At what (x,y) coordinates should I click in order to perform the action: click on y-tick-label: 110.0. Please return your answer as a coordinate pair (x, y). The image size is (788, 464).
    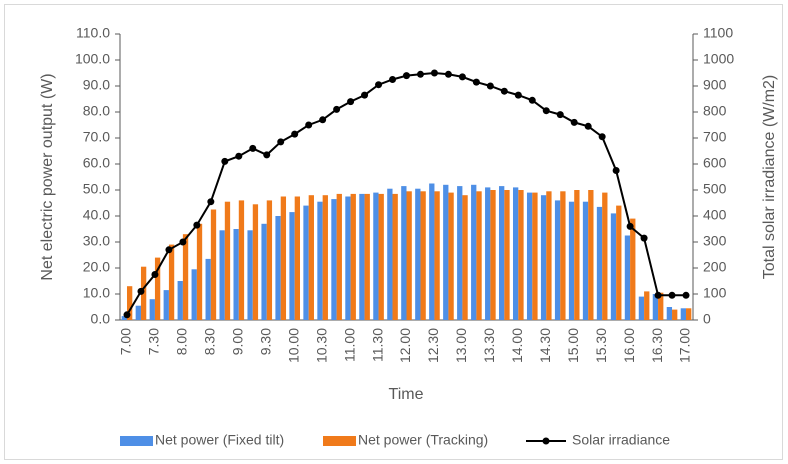
    Looking at the image, I should click on (93, 33).